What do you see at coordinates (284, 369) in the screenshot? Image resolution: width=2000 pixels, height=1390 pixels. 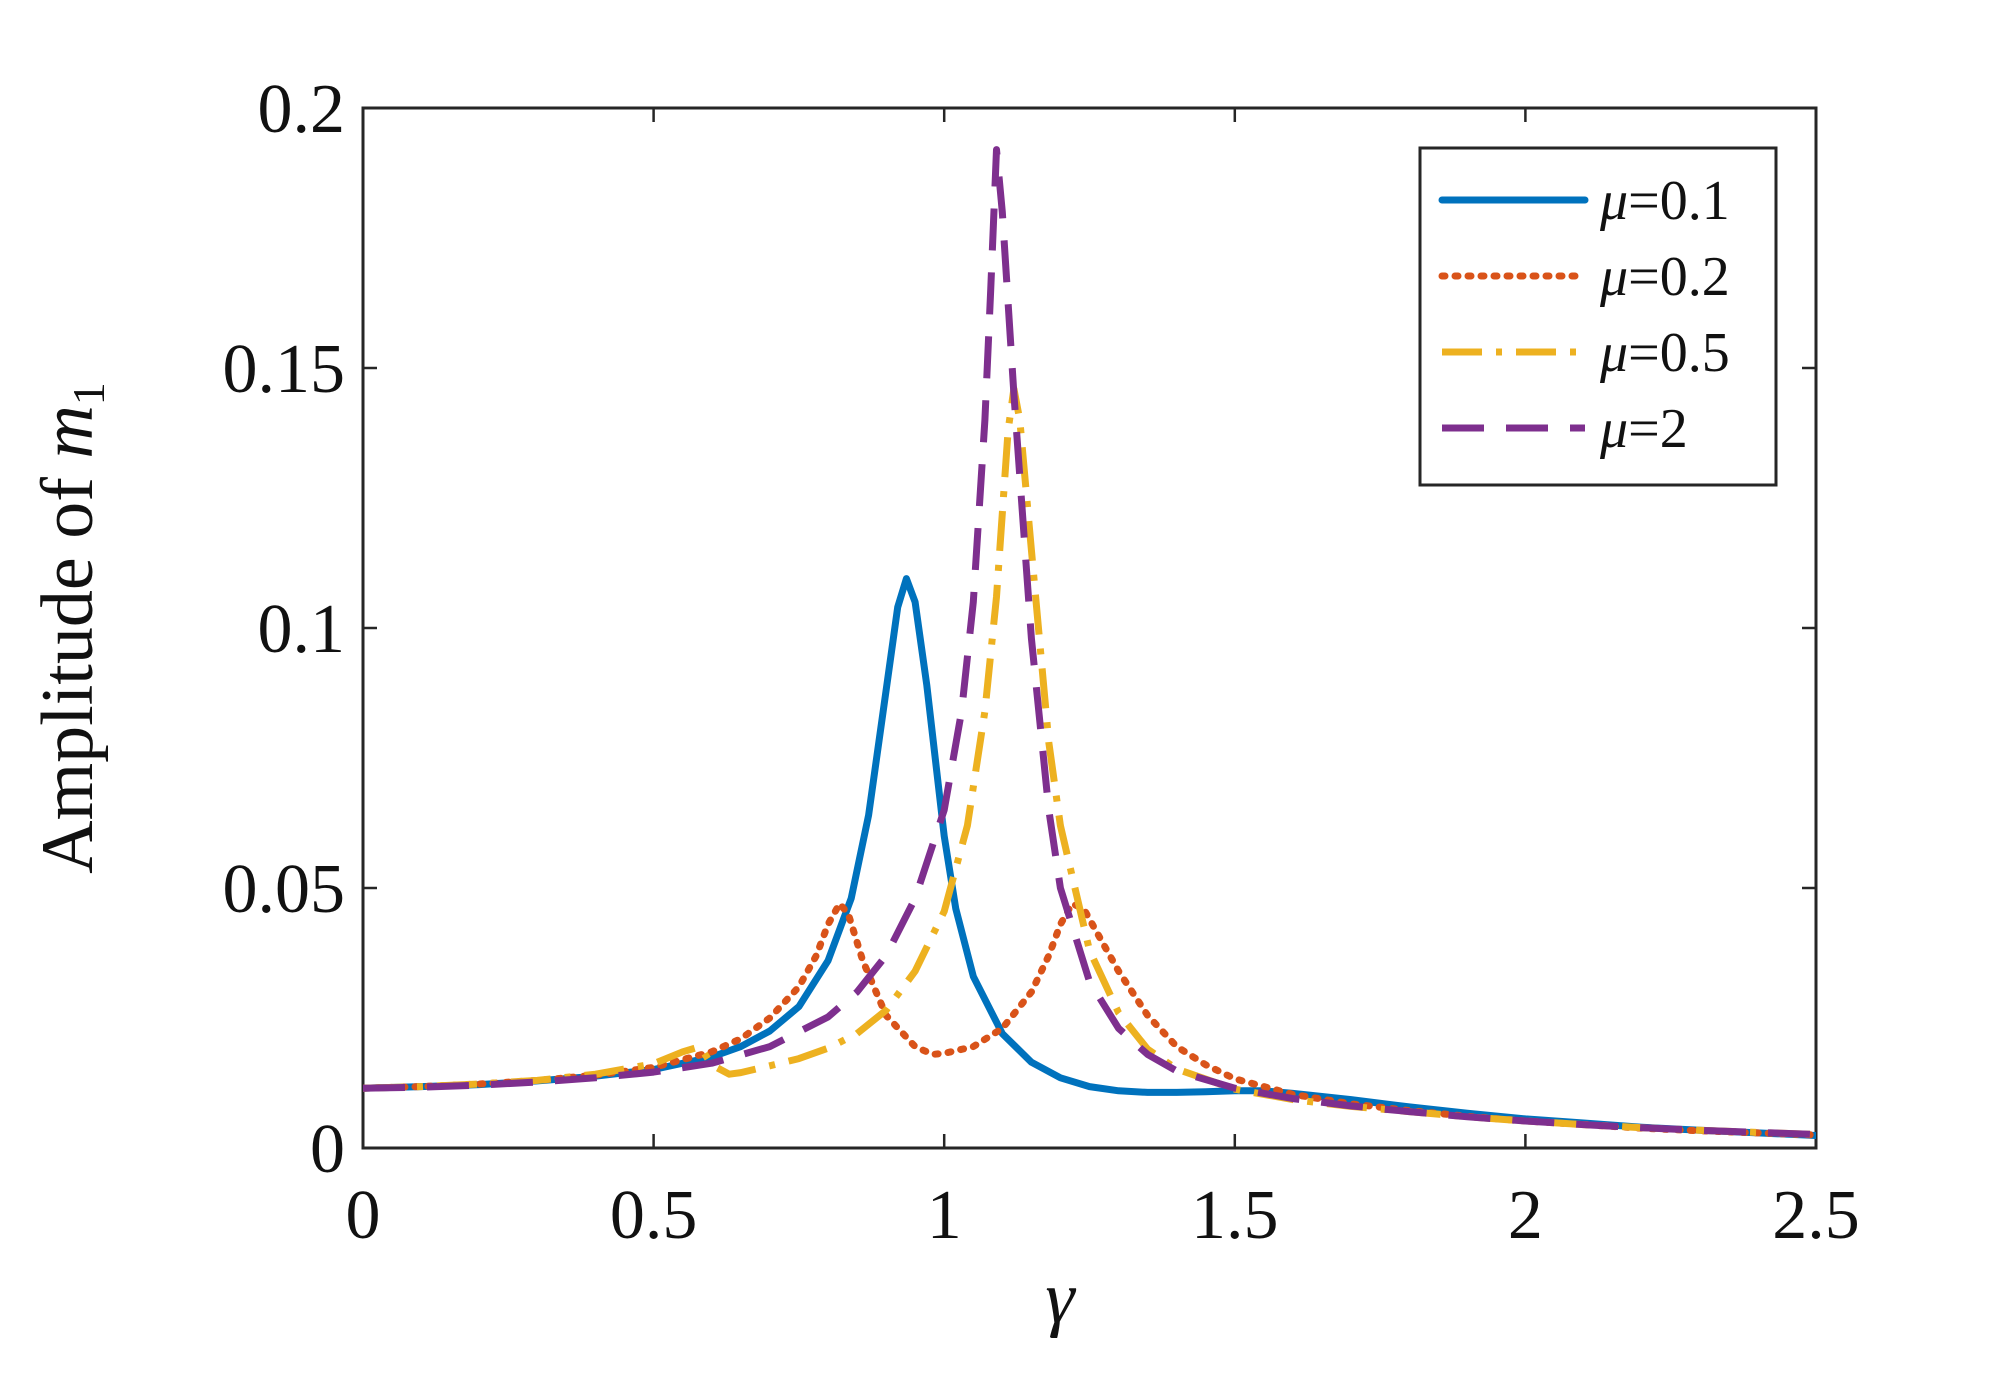 I see `y-tick-label: 0.15` at bounding box center [284, 369].